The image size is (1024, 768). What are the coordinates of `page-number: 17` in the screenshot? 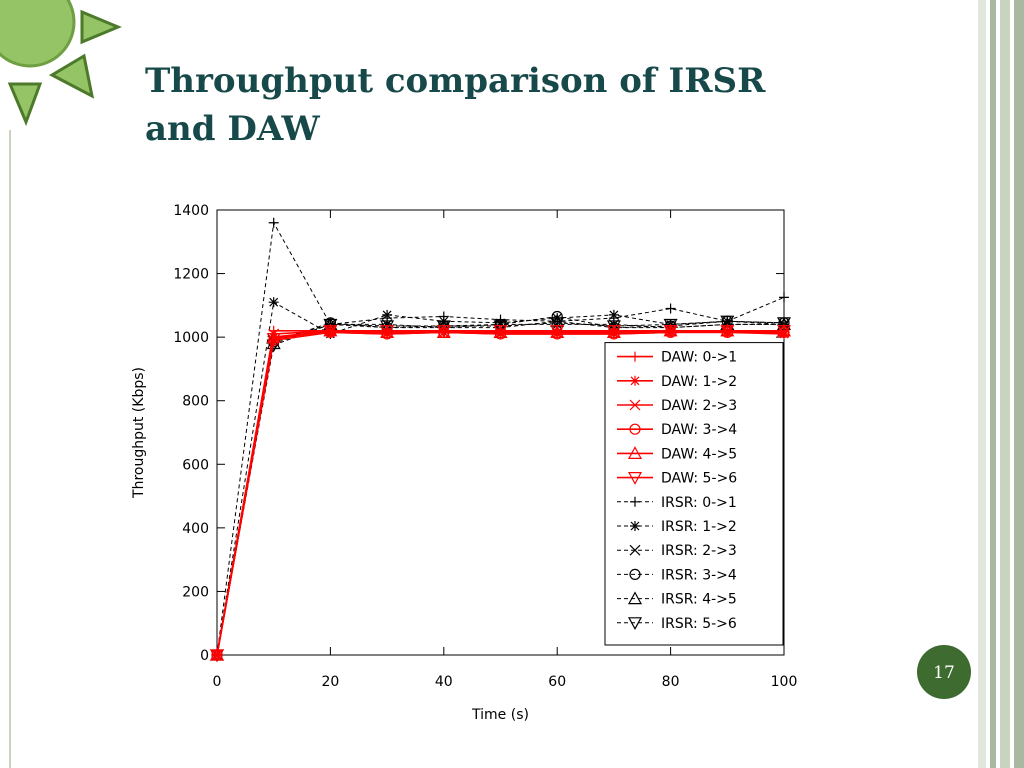 It's located at (944, 673).